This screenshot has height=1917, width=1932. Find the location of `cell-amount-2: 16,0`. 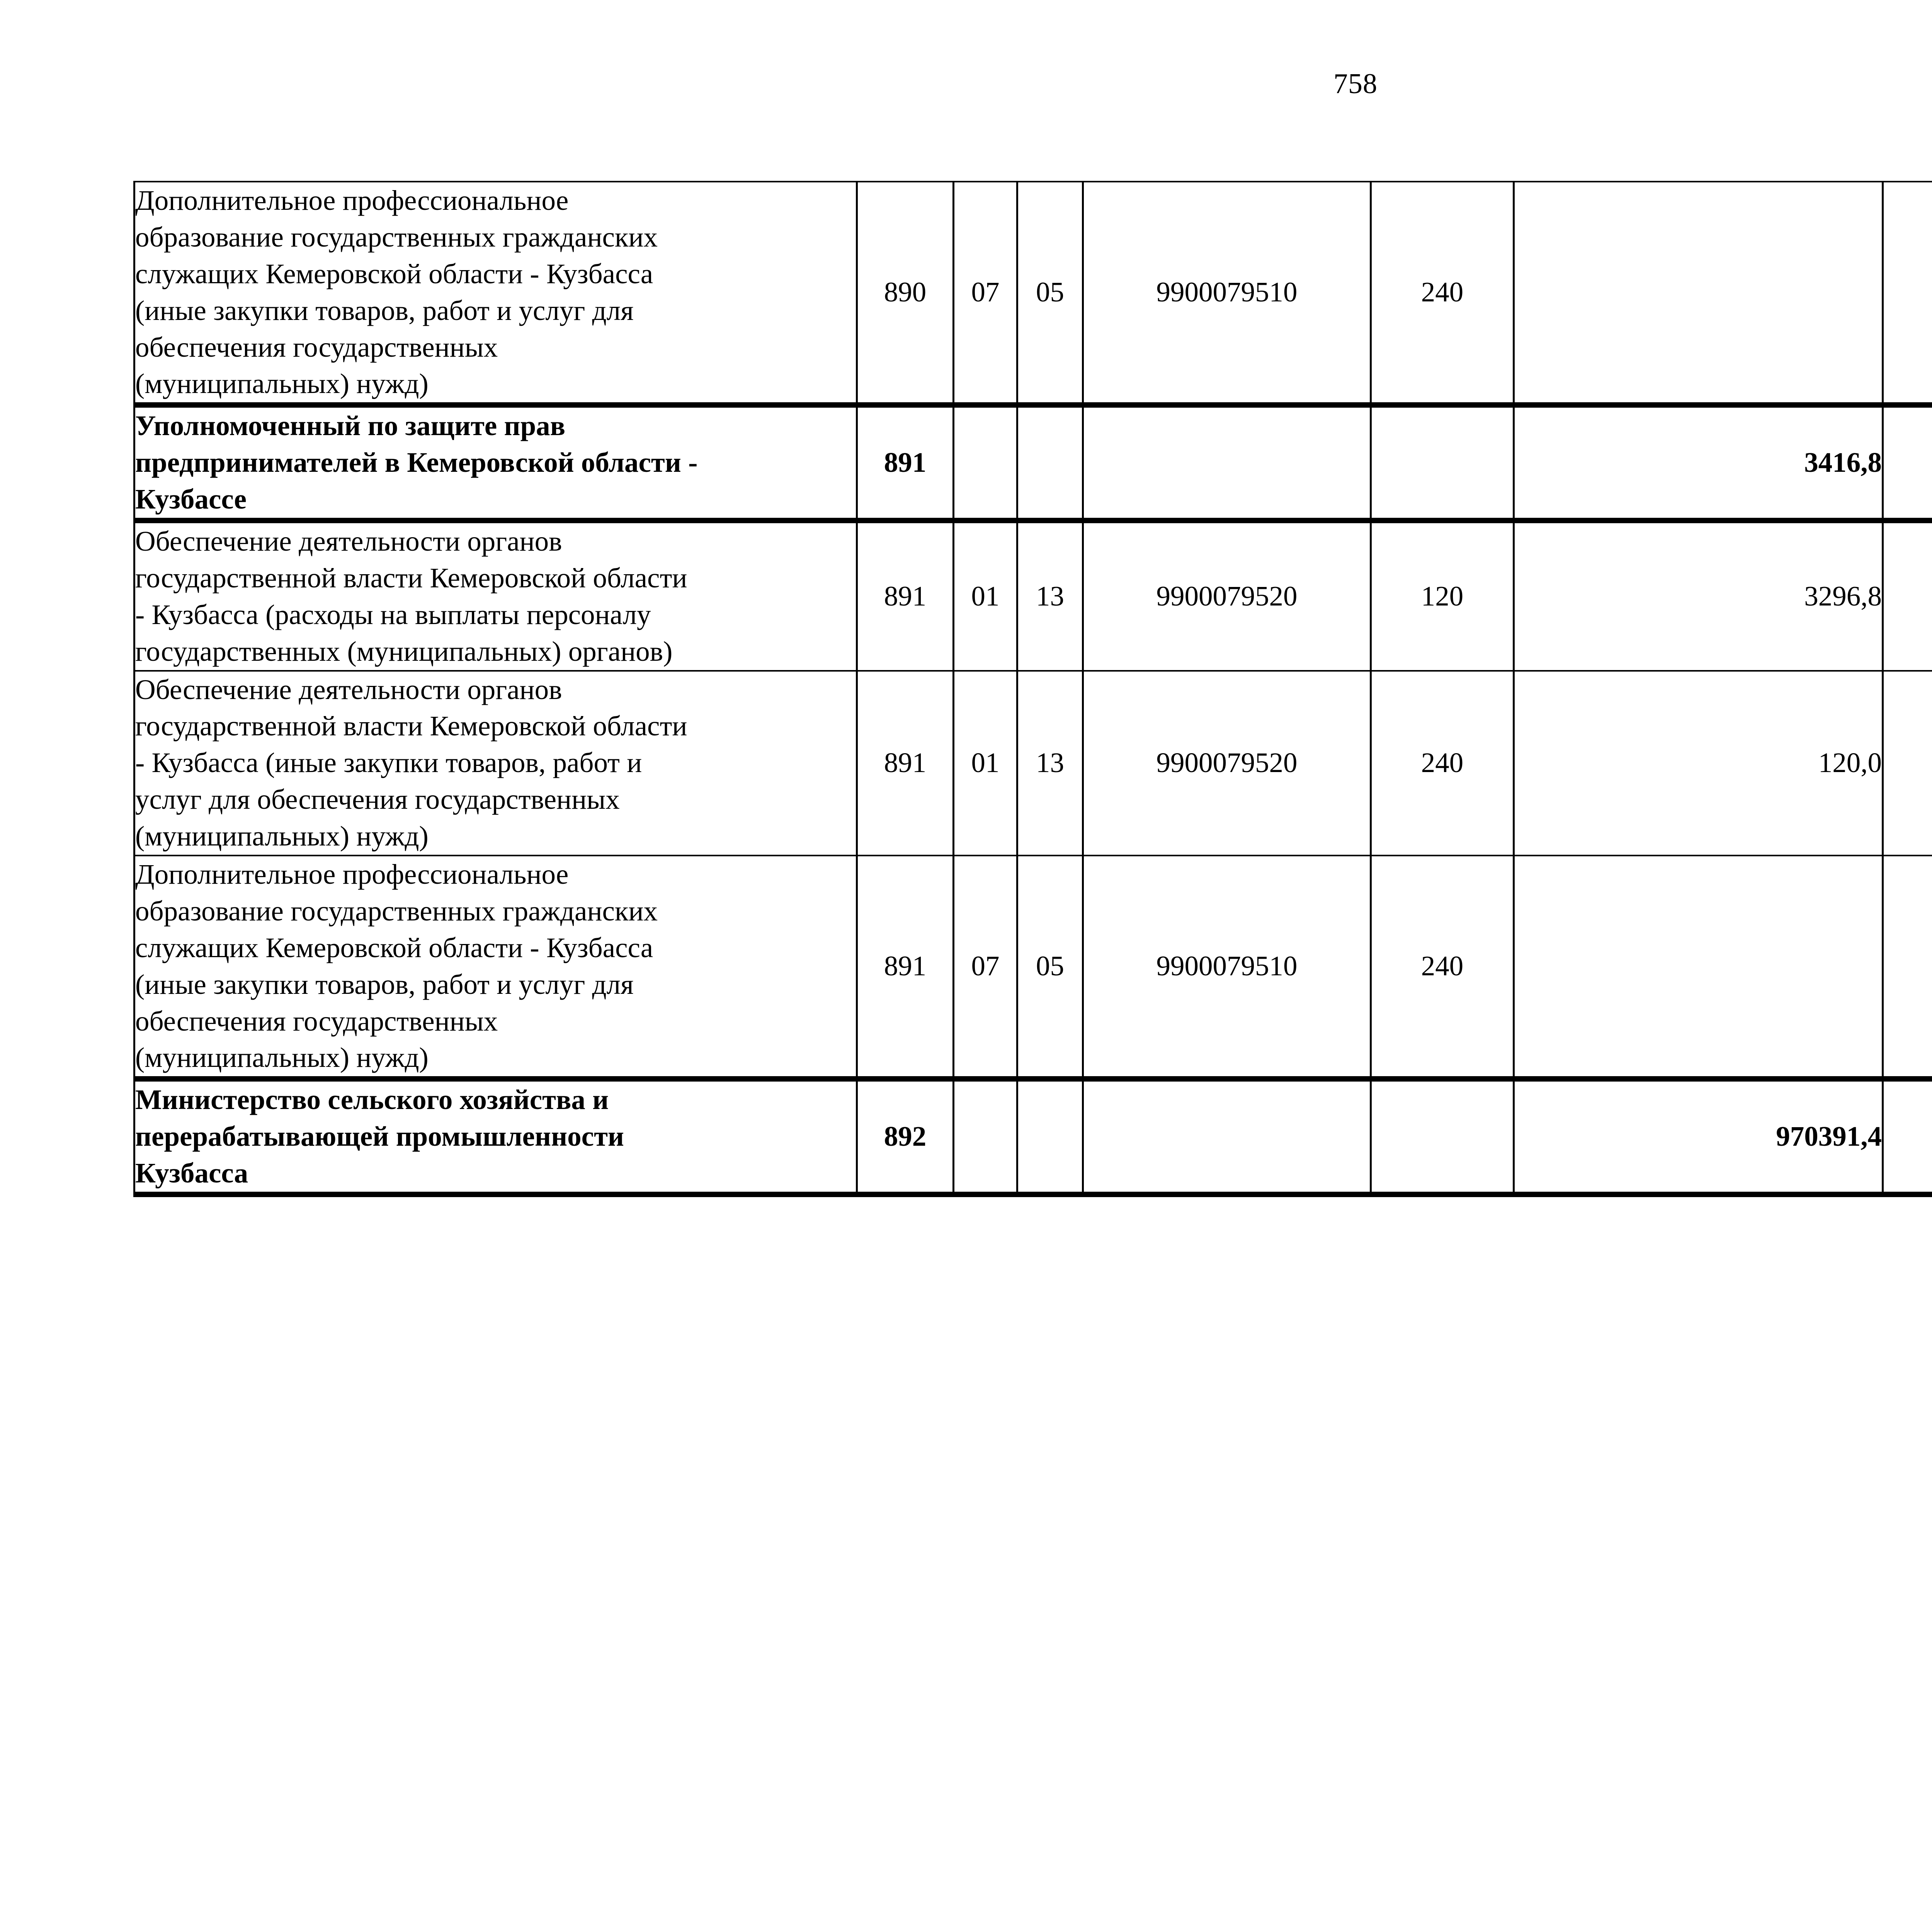

cell-amount-2: 16,0 is located at coordinates (1907, 293).